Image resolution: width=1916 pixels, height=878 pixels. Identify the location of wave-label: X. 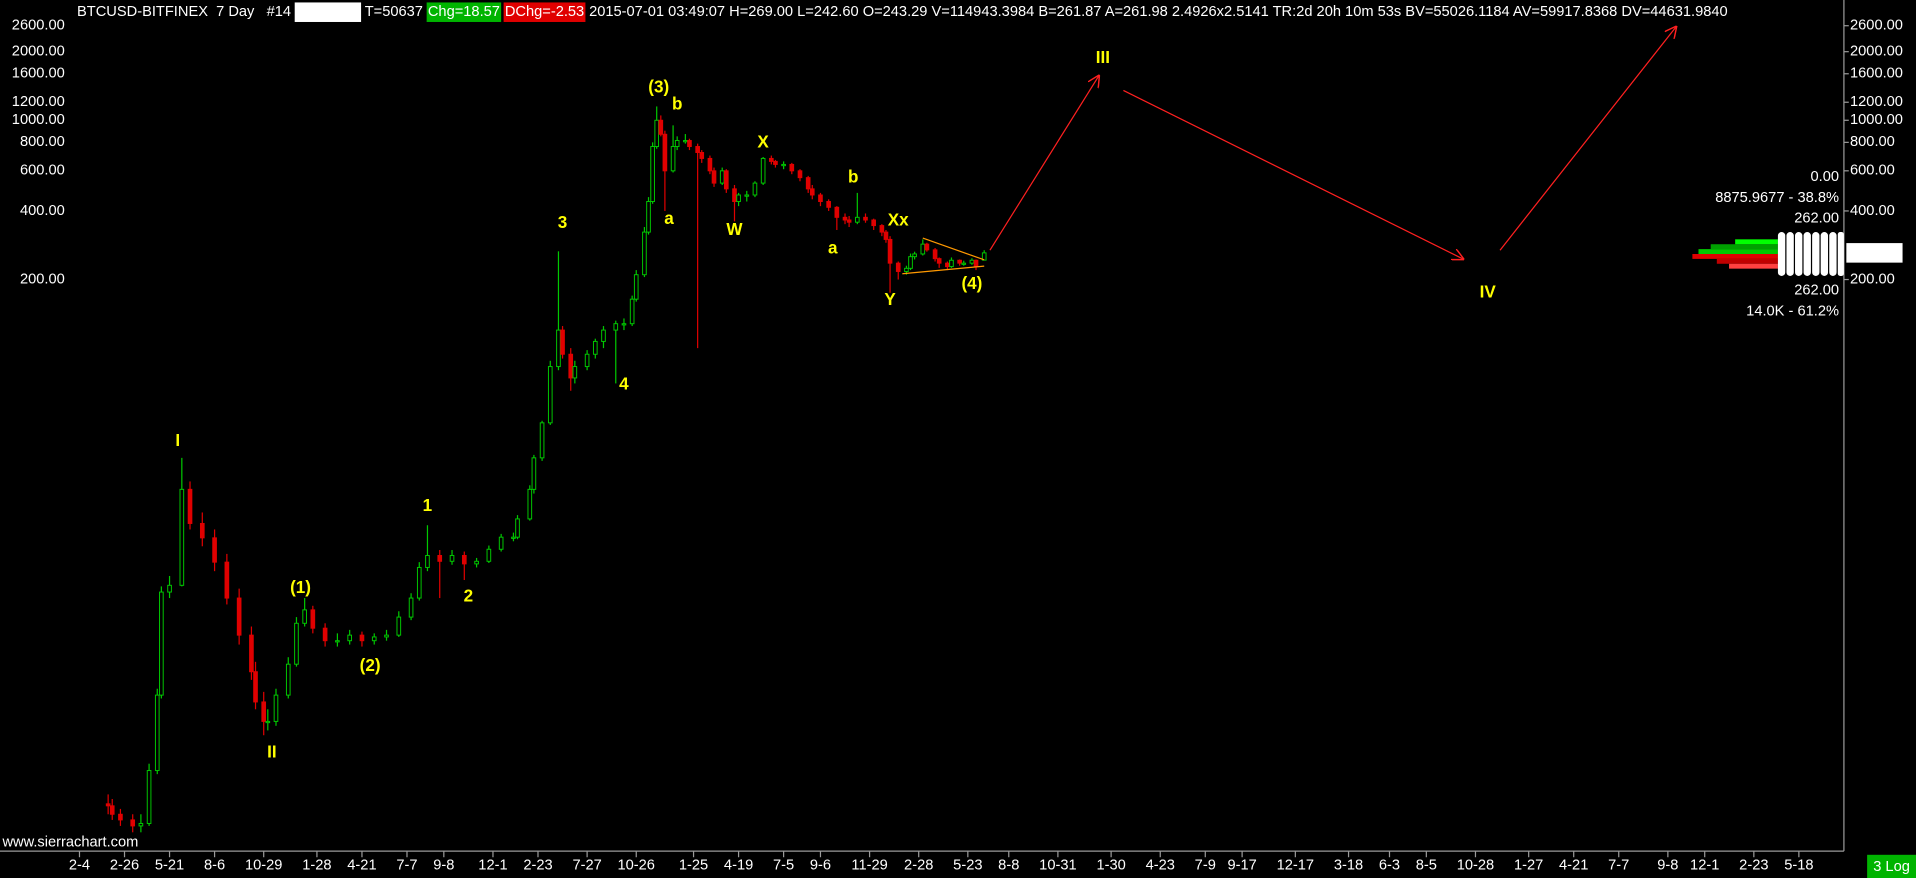
(763, 141).